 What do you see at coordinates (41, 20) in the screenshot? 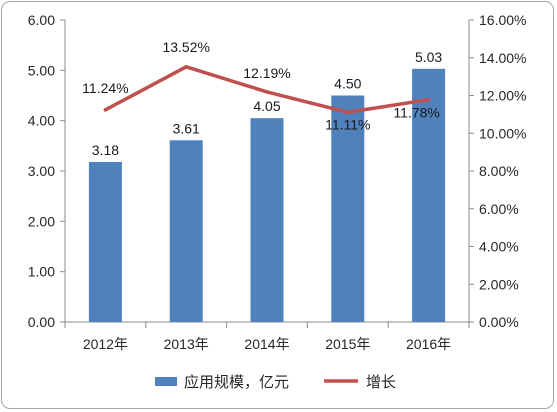
I see `left-axis-tick-label: 6.00` at bounding box center [41, 20].